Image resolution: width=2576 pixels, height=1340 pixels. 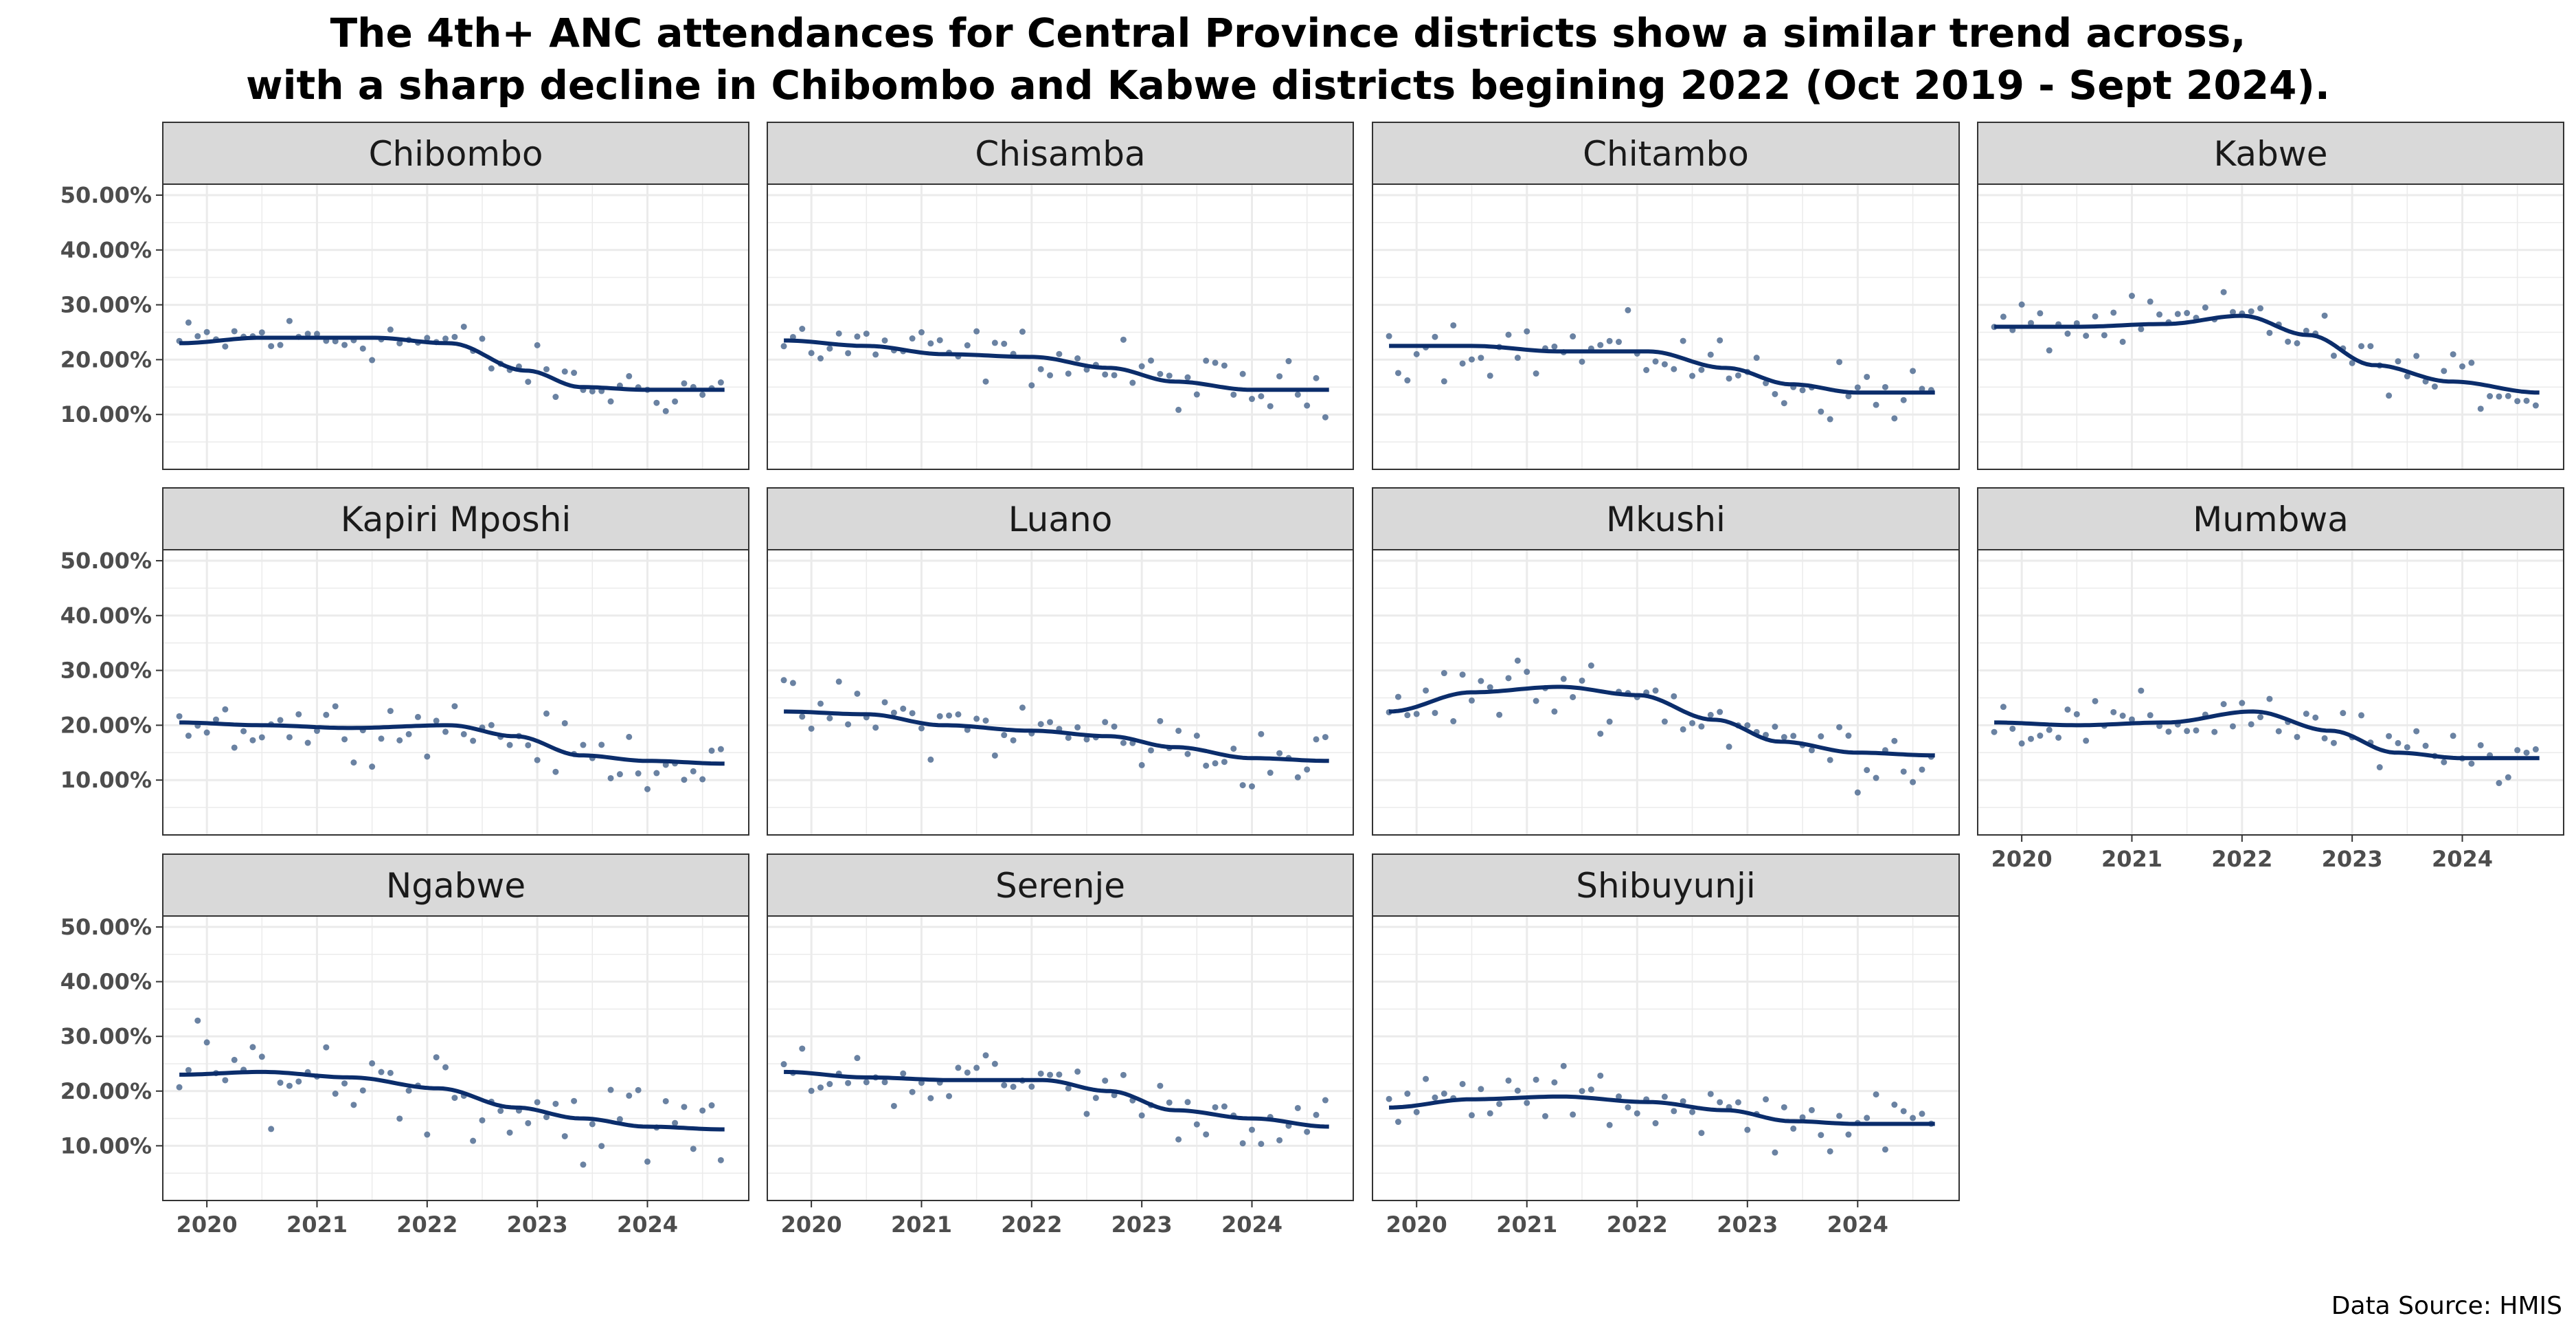 I want to click on y-tick-label: 10.00%, so click(x=106, y=1145).